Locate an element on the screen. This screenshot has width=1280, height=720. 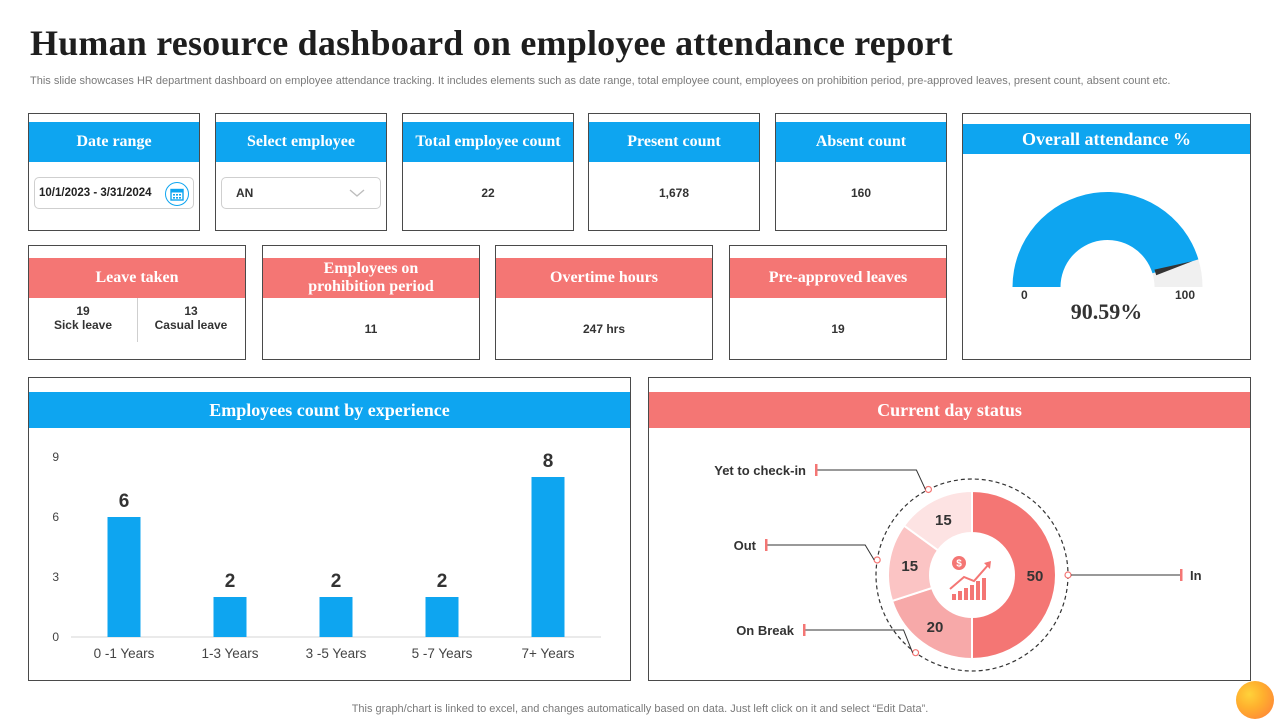
prohibition-card: Employees on prohibition period 11 is located at coordinates (371, 302).